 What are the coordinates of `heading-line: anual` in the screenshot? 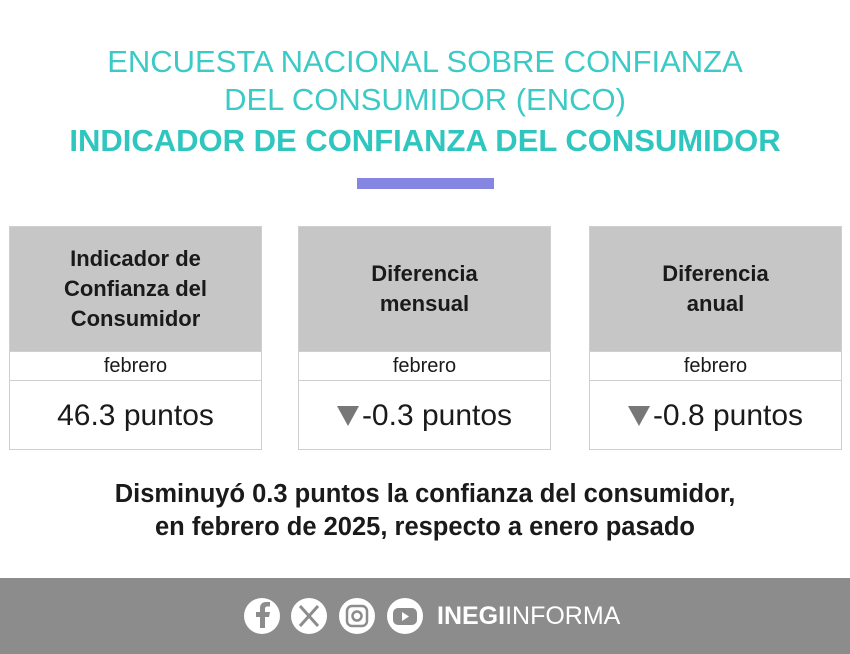 It's located at (715, 303).